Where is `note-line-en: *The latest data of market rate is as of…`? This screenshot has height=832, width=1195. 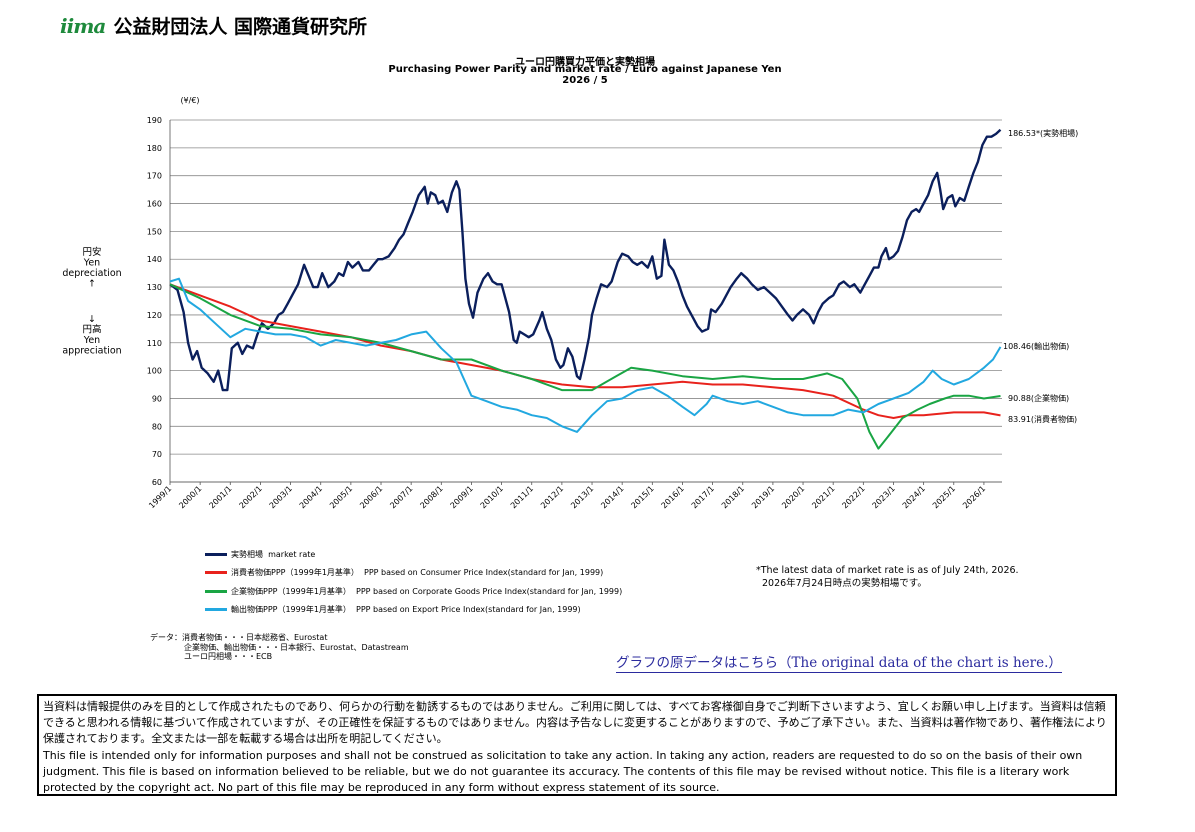 note-line-en: *The latest data of market rate is as of… is located at coordinates (887, 570).